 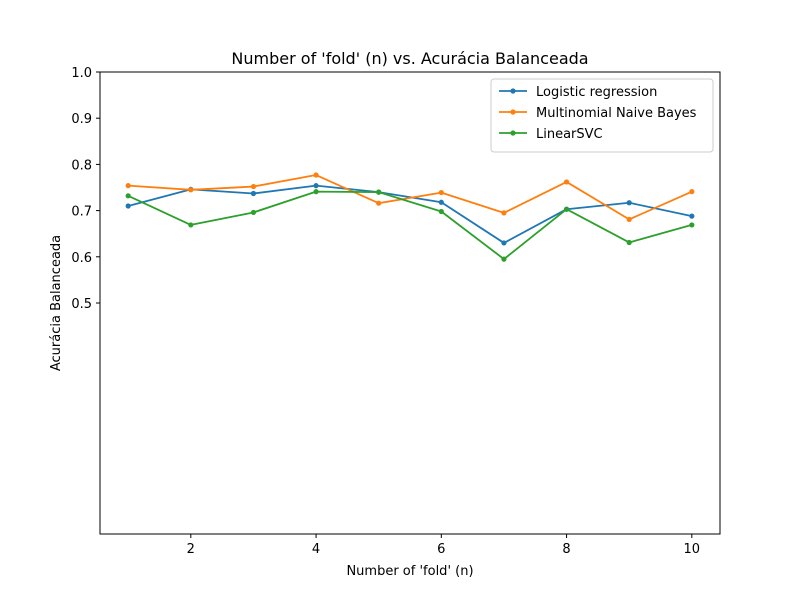 What do you see at coordinates (692, 549) in the screenshot?
I see `x-tick-label: 10` at bounding box center [692, 549].